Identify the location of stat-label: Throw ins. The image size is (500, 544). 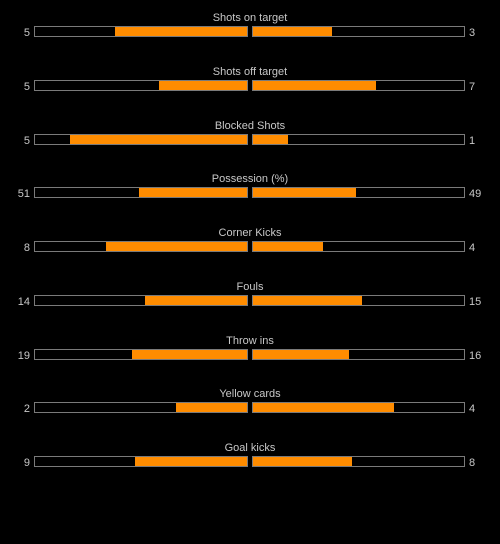
(250, 341).